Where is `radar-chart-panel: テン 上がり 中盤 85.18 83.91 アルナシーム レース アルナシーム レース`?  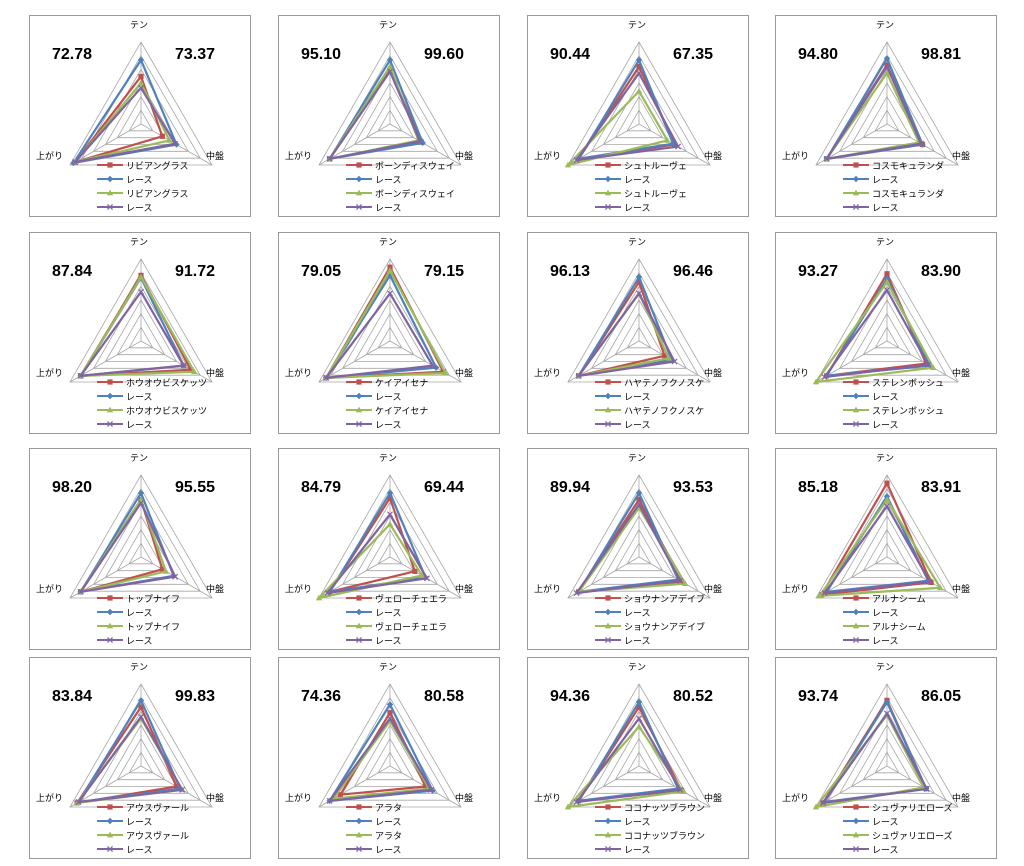
radar-chart-panel: テン 上がり 中盤 85.18 83.91 アルナシーム レース アルナシーム レース is located at coordinates (886, 549).